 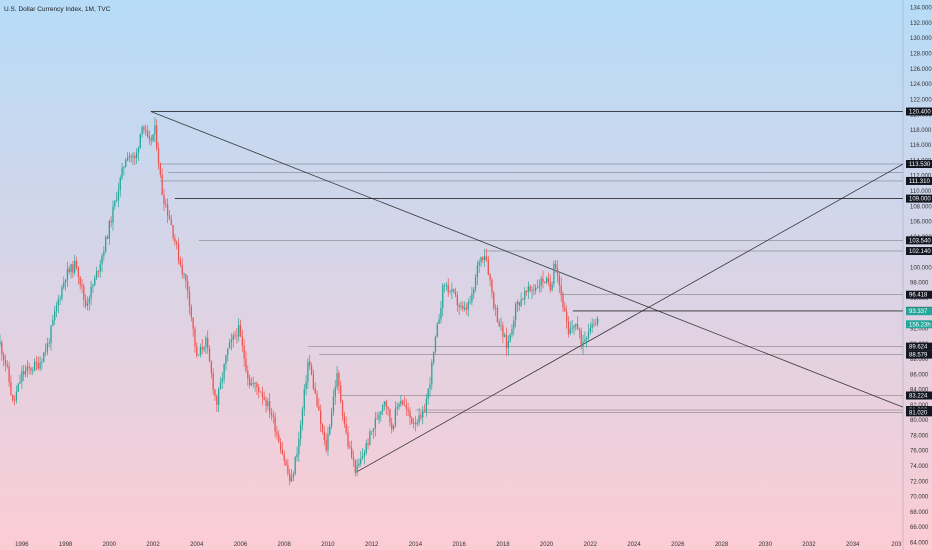 I want to click on x-tick-label: 2028, so click(x=722, y=545).